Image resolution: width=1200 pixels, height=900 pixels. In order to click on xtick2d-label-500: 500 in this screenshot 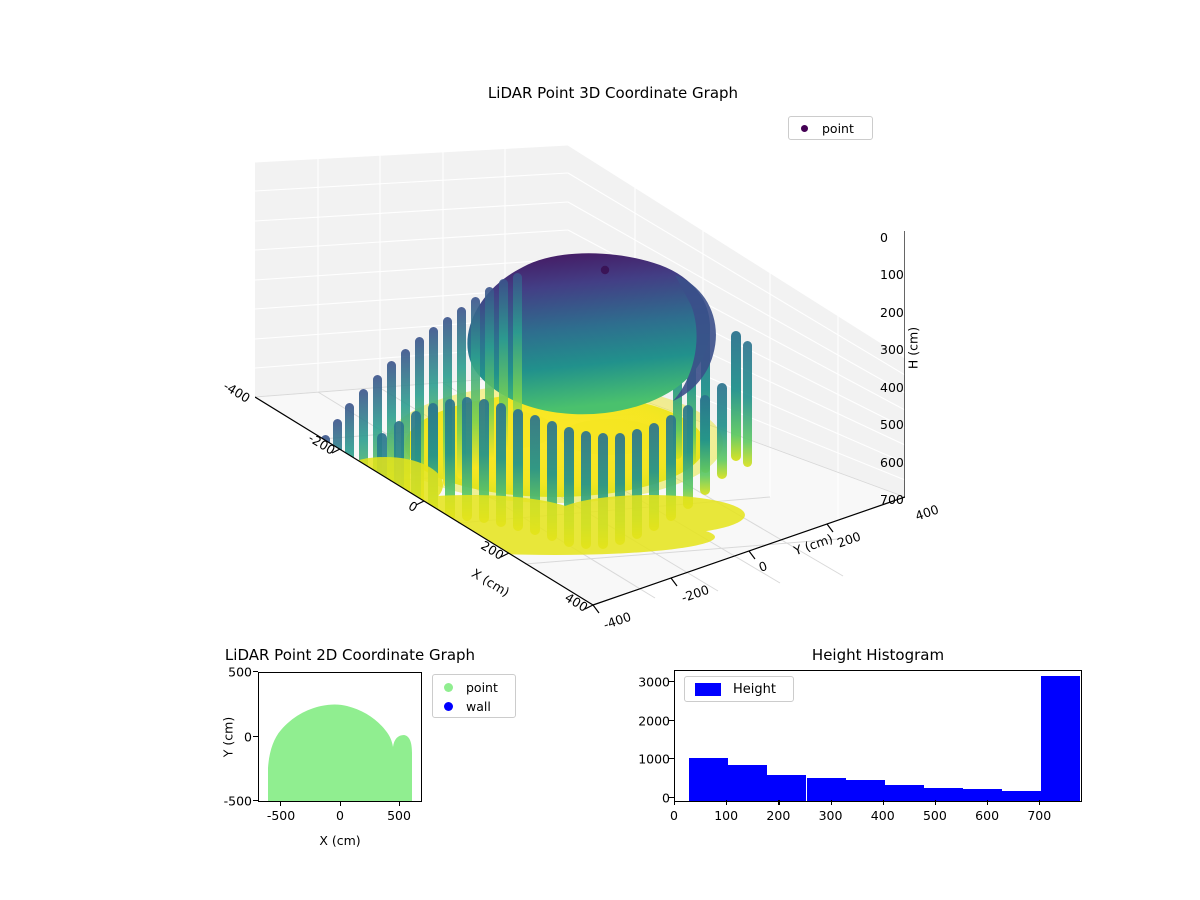, I will do `click(399, 815)`.